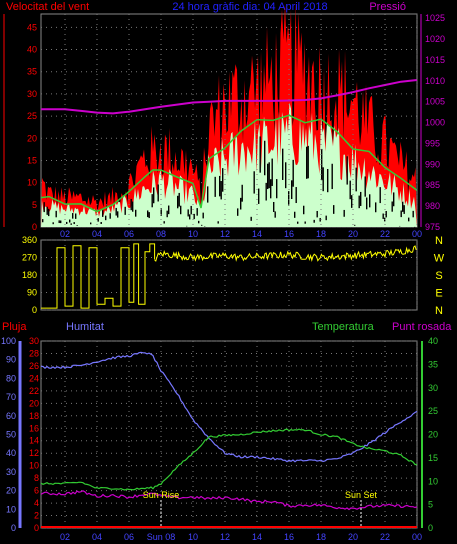 The image size is (457, 544). I want to click on wind-speed-tick-label: 45, so click(32, 27).